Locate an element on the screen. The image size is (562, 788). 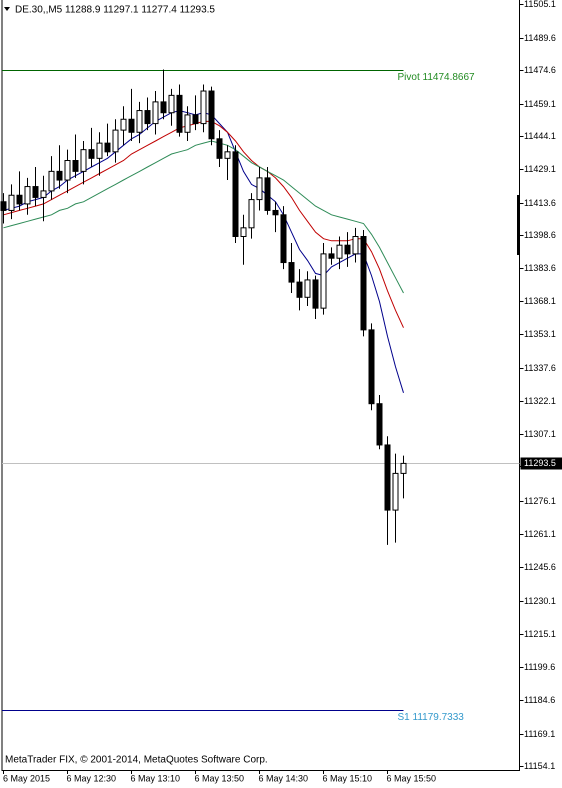
x-tick-label: 6 May 14:30 is located at coordinates (284, 778).